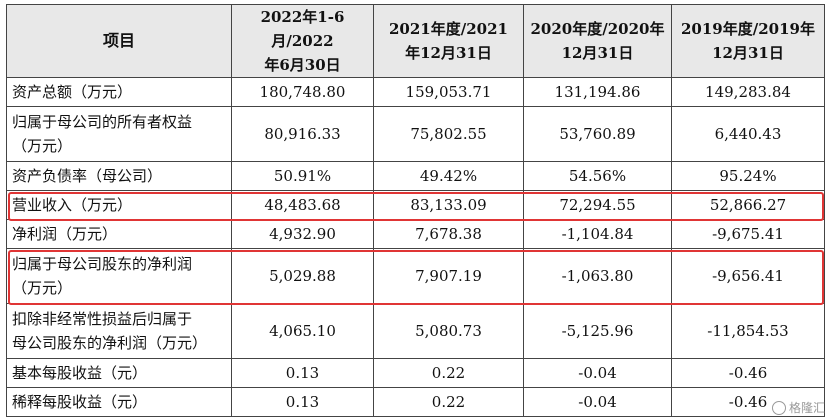  I want to click on row-label: 基本每股收益（元）, so click(119, 373).